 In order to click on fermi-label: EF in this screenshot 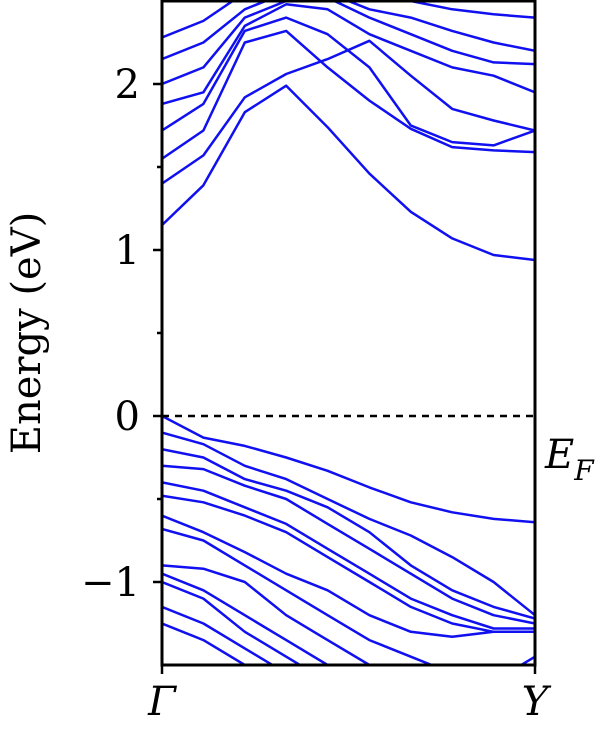, I will do `click(569, 459)`.